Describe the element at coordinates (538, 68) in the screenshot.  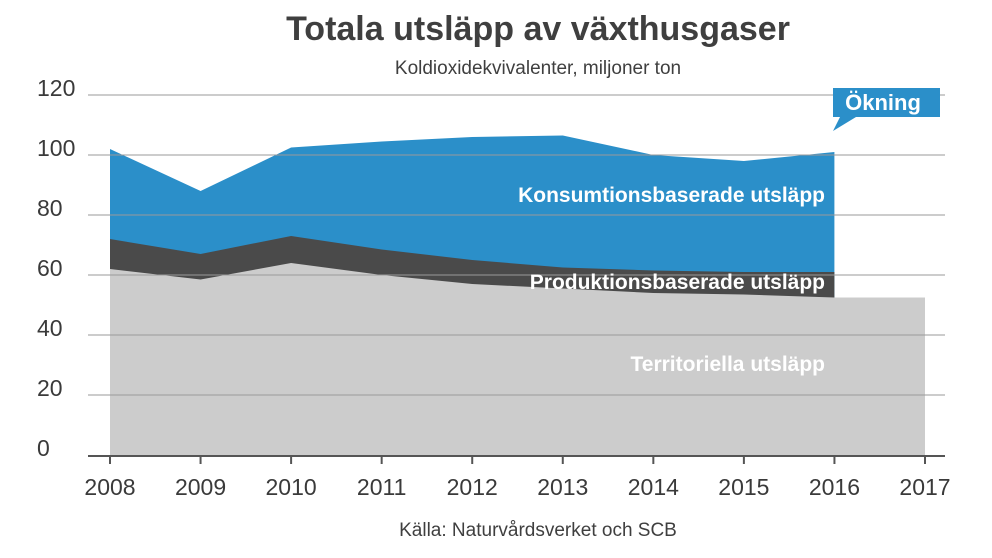
I see `chart-subtitle: Koldioxidekvivalenter, miljoner ton` at that location.